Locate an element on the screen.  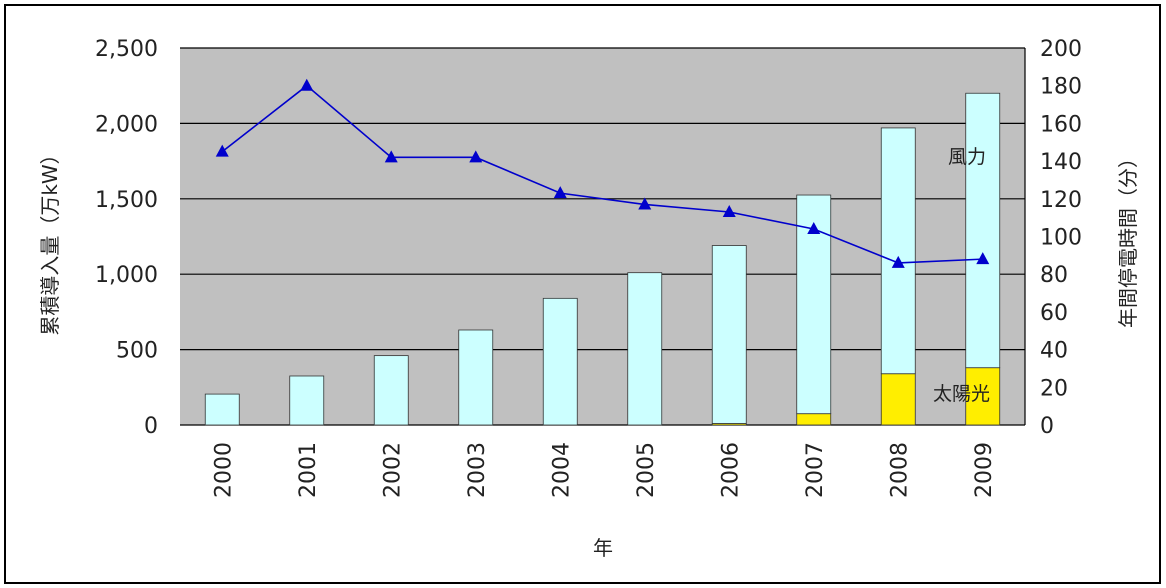
x-tick-label: 2002 is located at coordinates (392, 470).